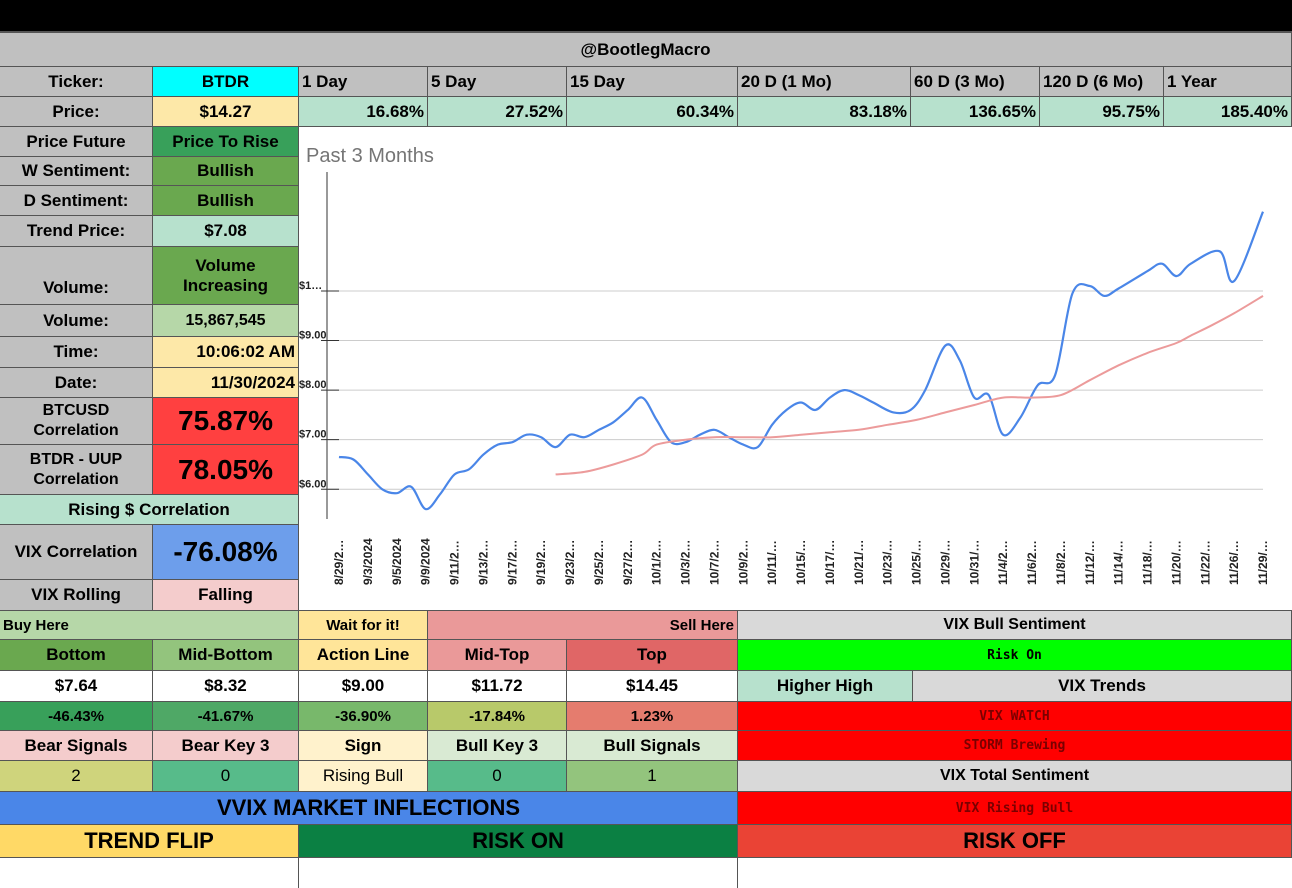 This screenshot has height=888, width=1292. Describe the element at coordinates (226, 142) in the screenshot. I see `price-future-value: Price To Rise` at that location.